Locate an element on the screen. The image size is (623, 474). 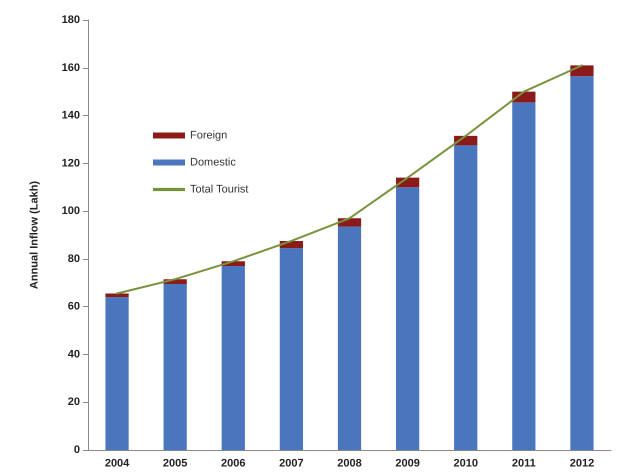
y-tick-label: 40 is located at coordinates (74, 354).